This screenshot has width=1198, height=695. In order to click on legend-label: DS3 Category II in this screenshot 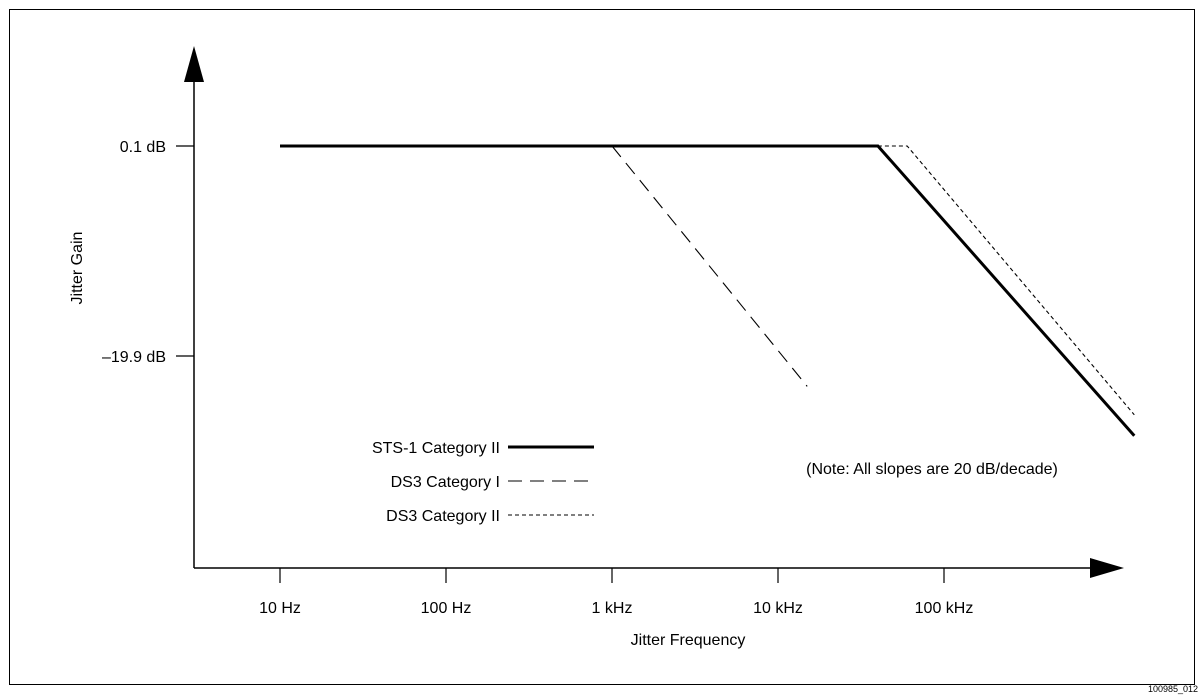, I will do `click(443, 516)`.